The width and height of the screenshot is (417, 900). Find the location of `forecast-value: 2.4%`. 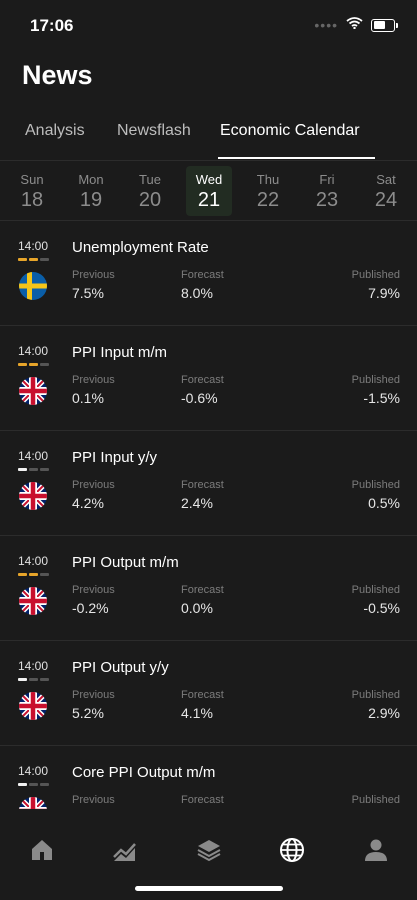

forecast-value: 2.4% is located at coordinates (197, 503).